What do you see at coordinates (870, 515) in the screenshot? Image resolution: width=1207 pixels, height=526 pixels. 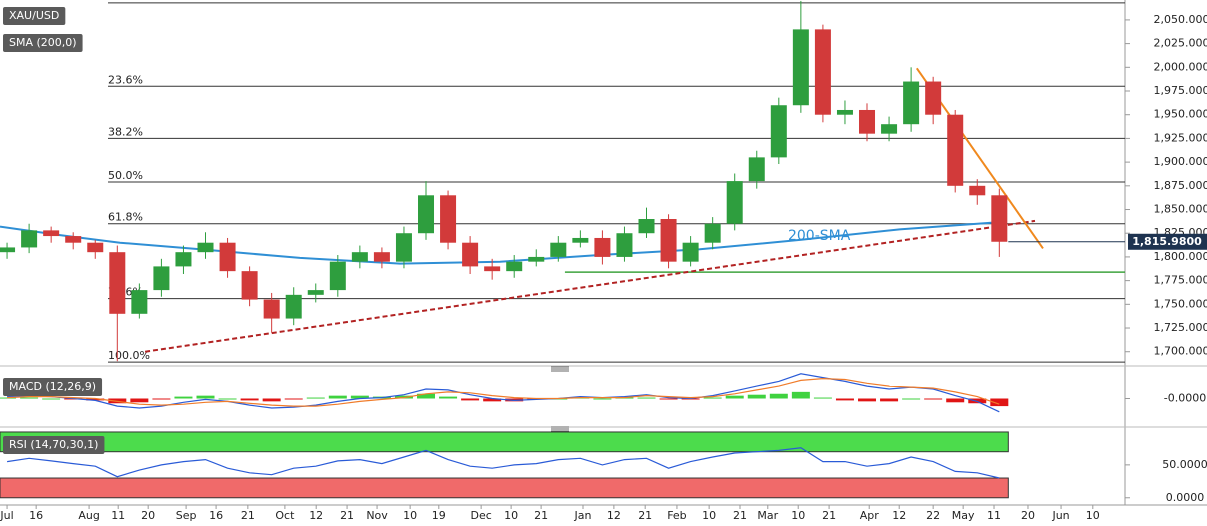 I see `x-tick-label: Apr` at bounding box center [870, 515].